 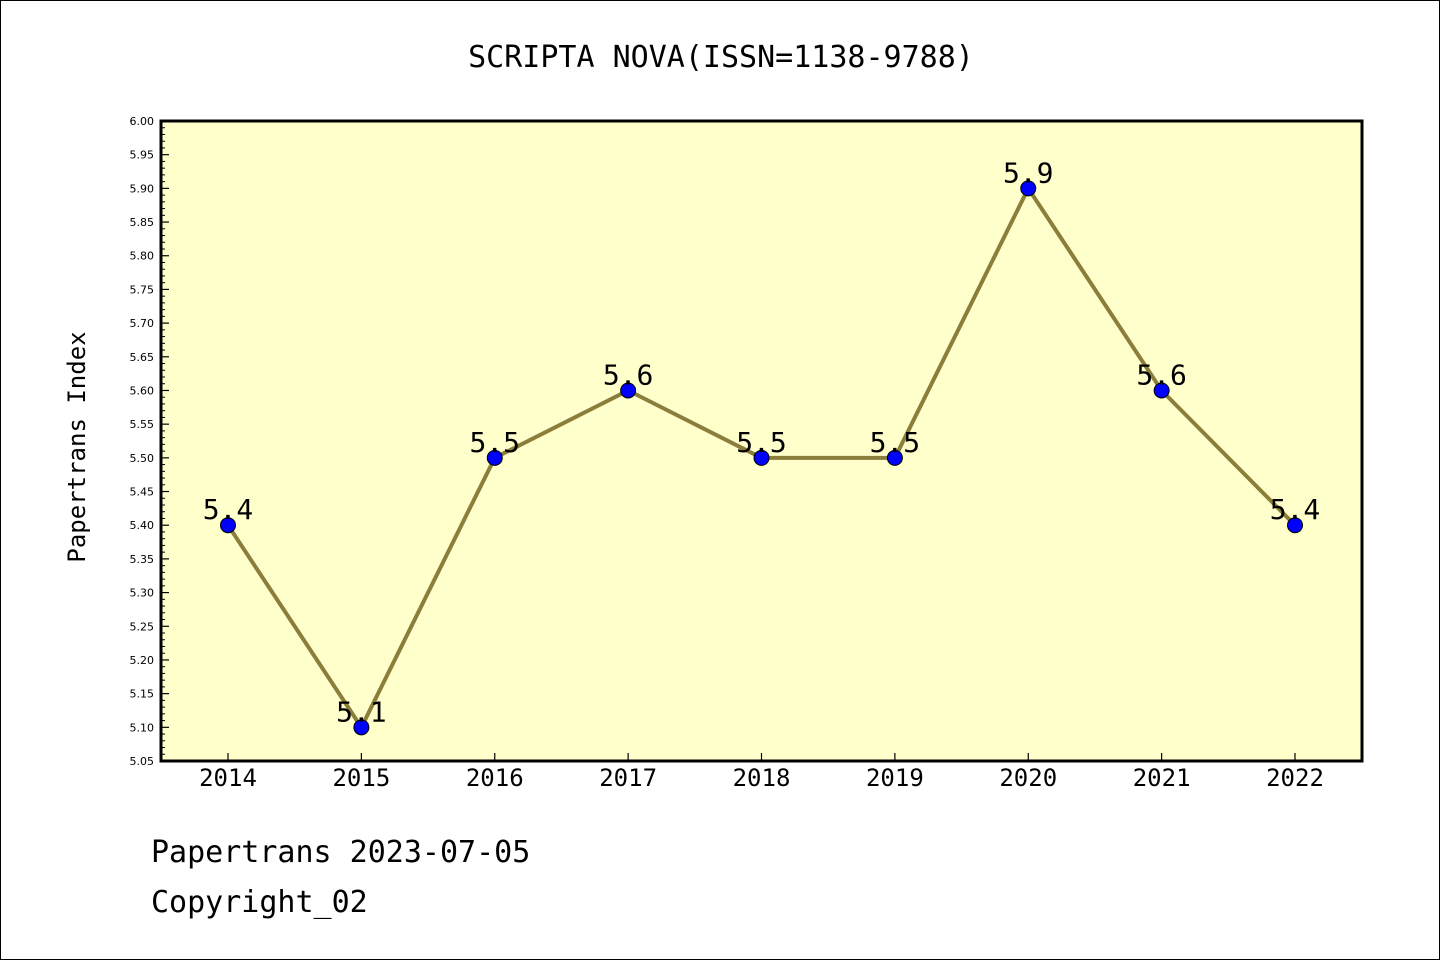 What do you see at coordinates (142, 188) in the screenshot?
I see `y-tick-label: 5.90` at bounding box center [142, 188].